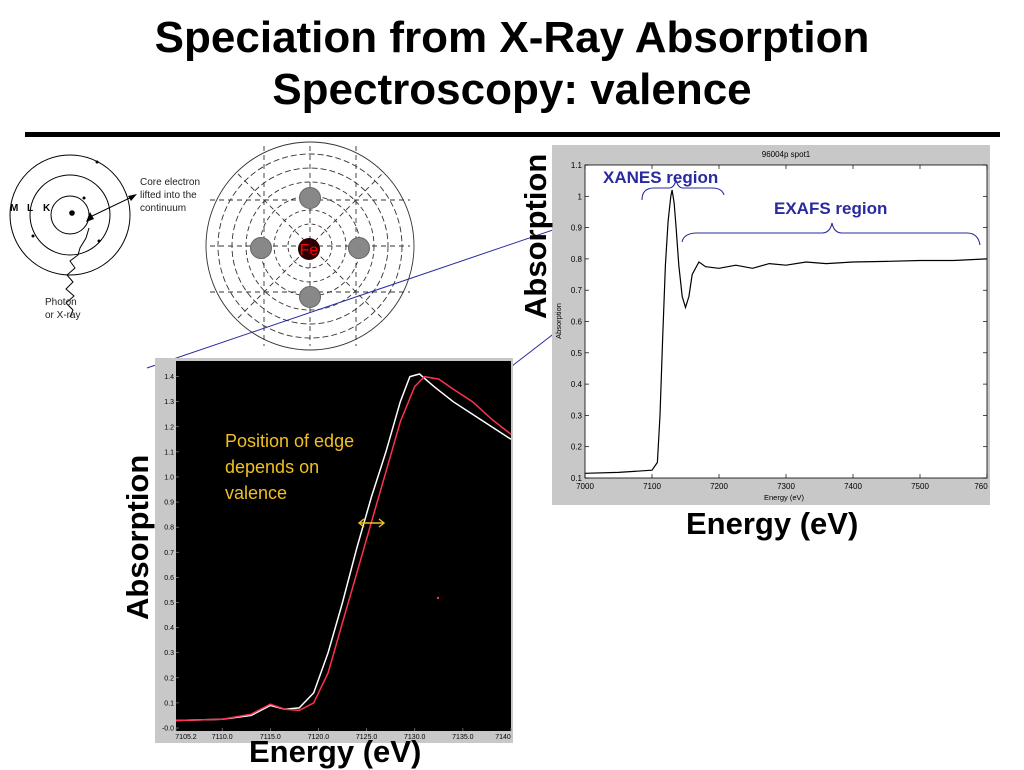 This screenshot has height=770, width=1024. I want to click on shell-l, so click(70, 215).